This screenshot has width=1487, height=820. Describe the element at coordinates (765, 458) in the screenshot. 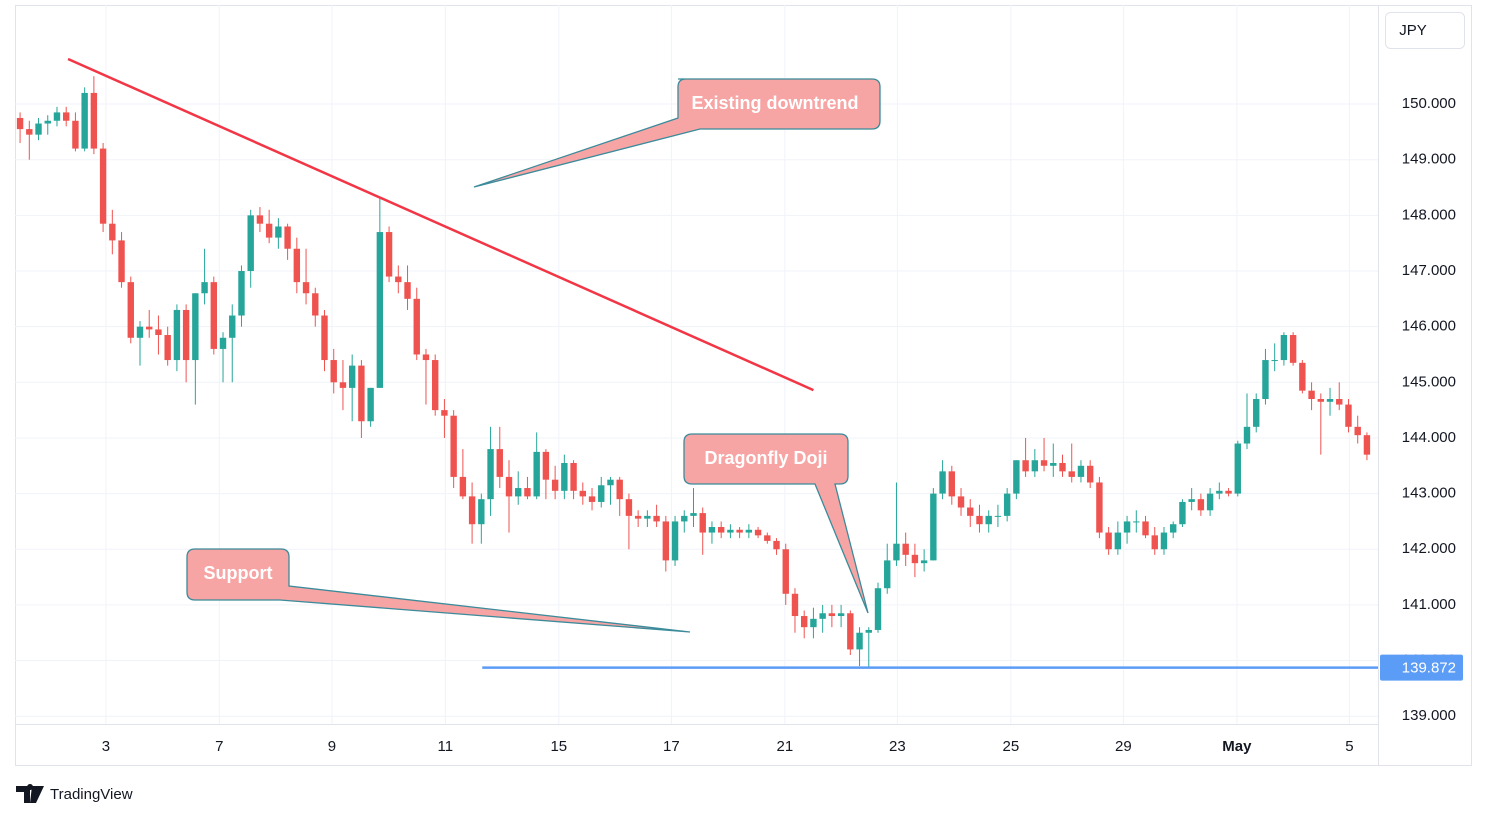

I see `callout-text: Dragonfly Doji` at that location.